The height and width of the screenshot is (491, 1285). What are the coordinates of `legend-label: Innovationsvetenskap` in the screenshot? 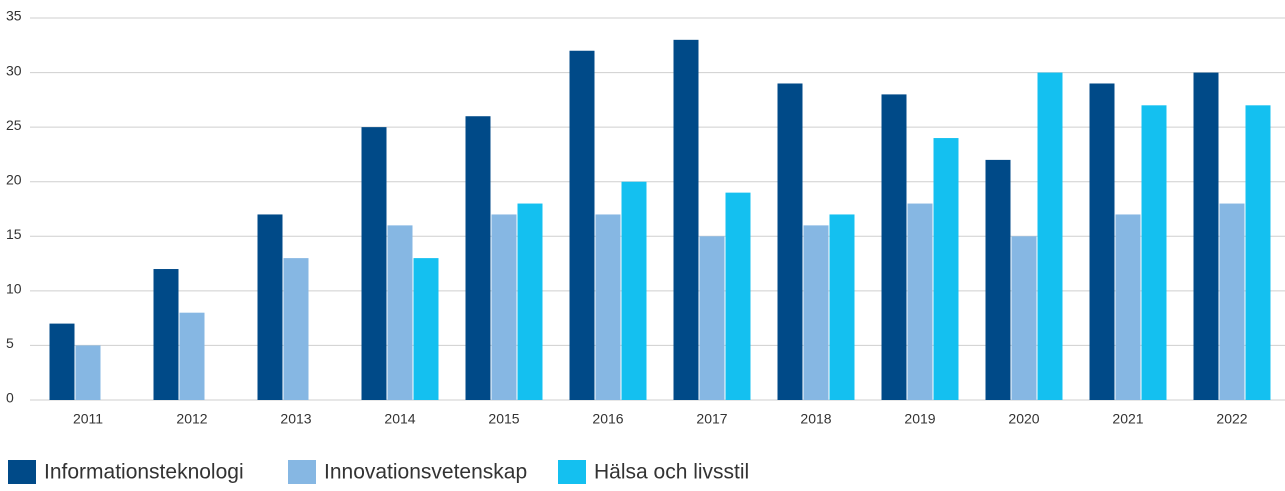 It's located at (425, 472).